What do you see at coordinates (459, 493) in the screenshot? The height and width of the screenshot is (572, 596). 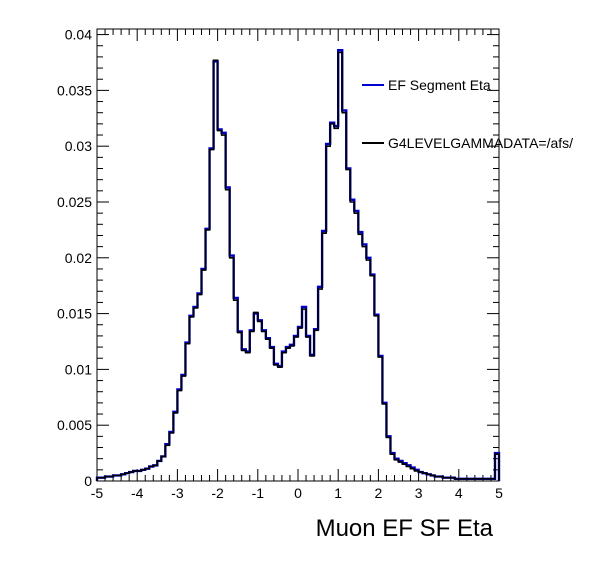 I see `x-tick-label: 4` at bounding box center [459, 493].